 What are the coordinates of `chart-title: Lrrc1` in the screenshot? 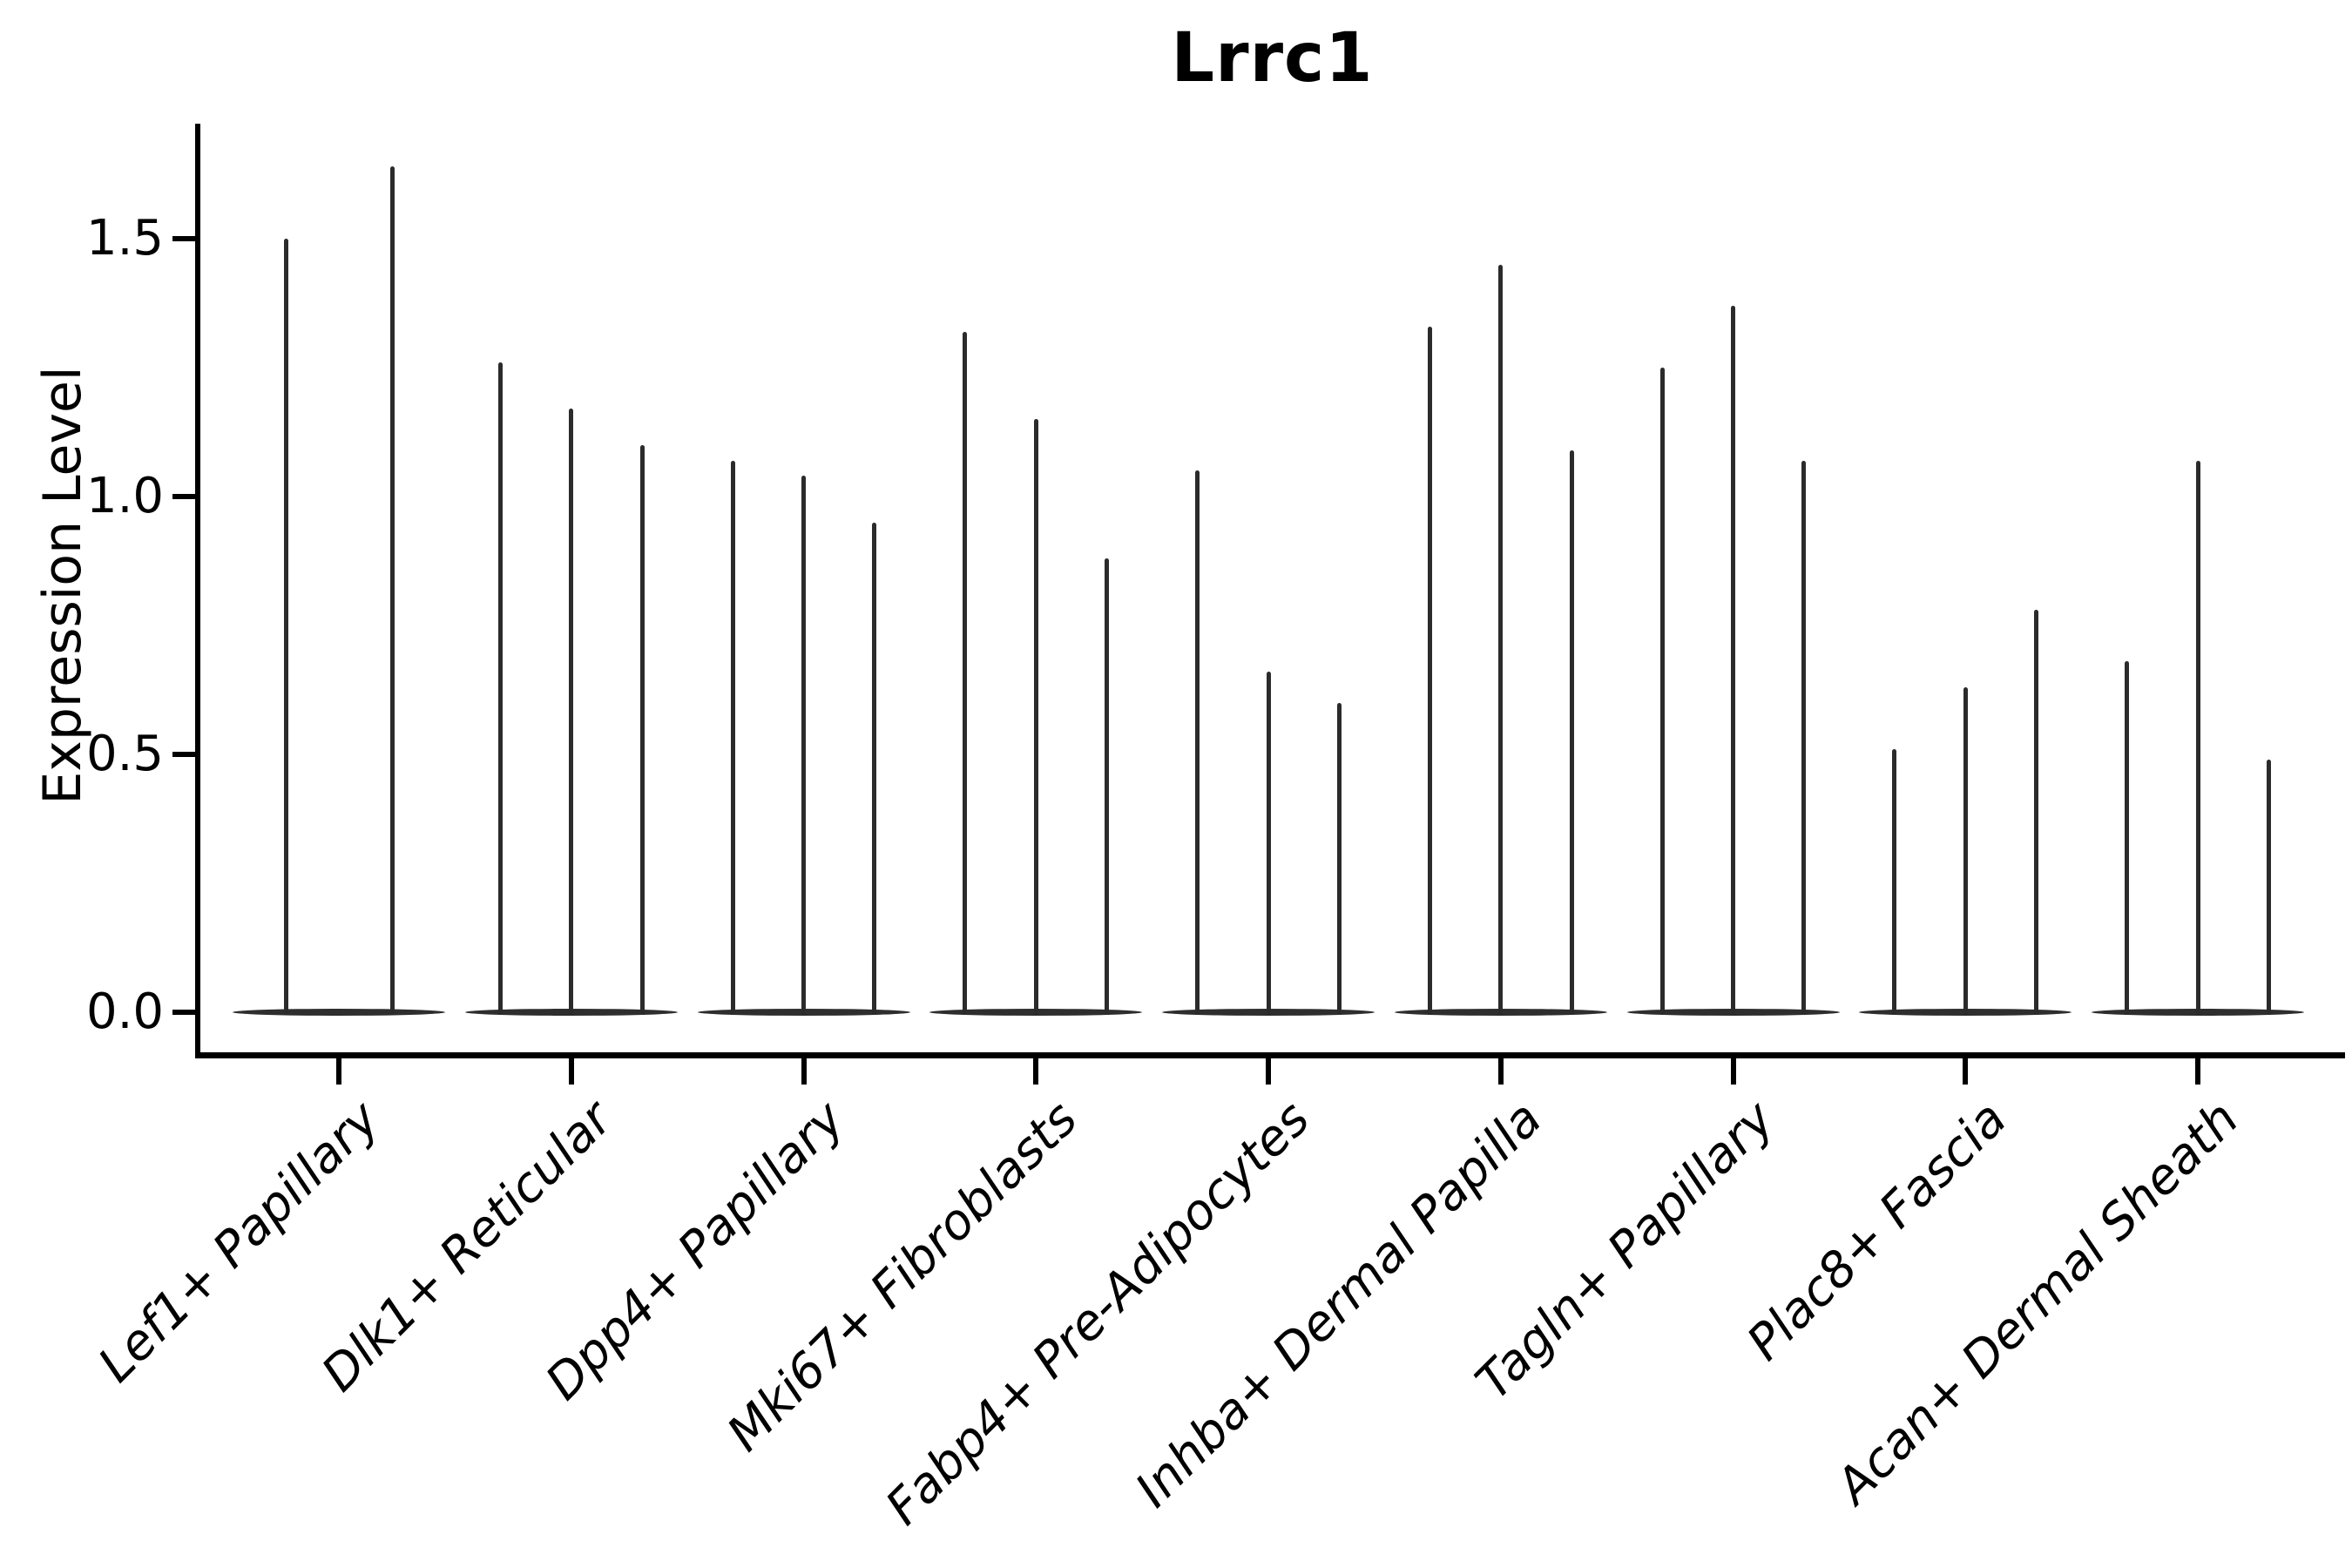 It's located at (1272, 58).